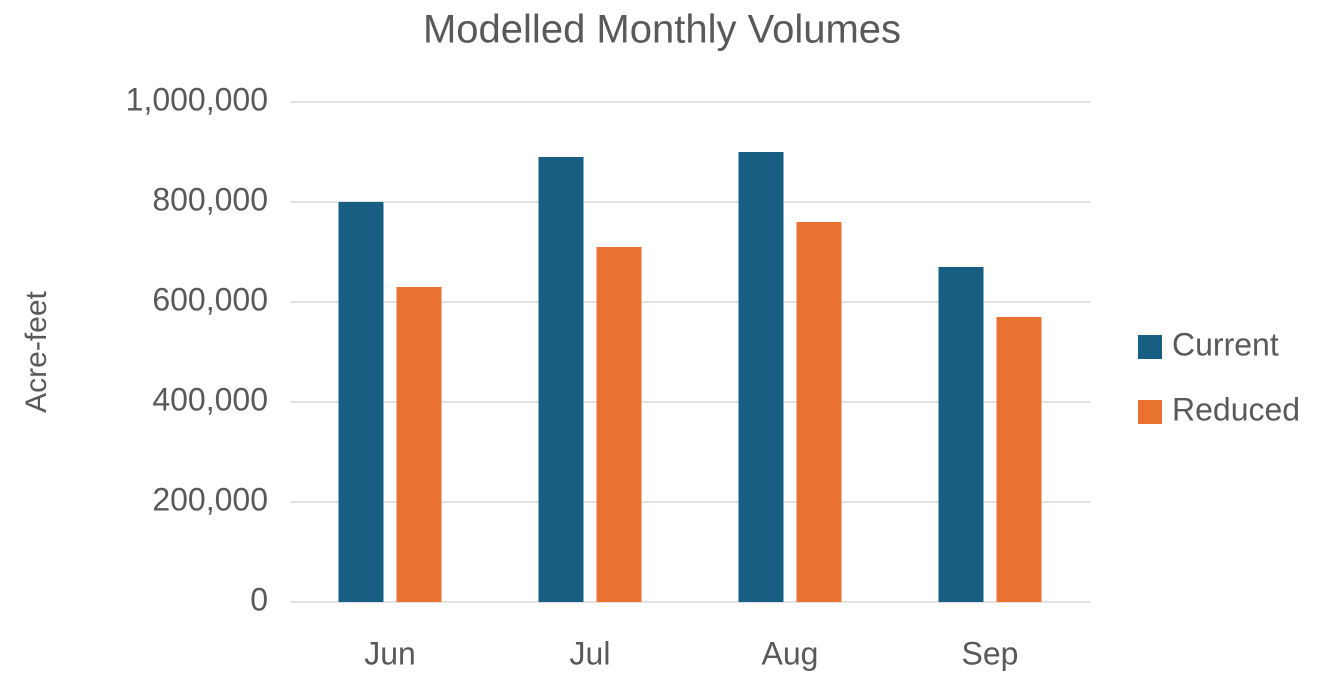 This screenshot has width=1325, height=675. Describe the element at coordinates (210, 299) in the screenshot. I see `y-tick-label: 600,000` at that location.